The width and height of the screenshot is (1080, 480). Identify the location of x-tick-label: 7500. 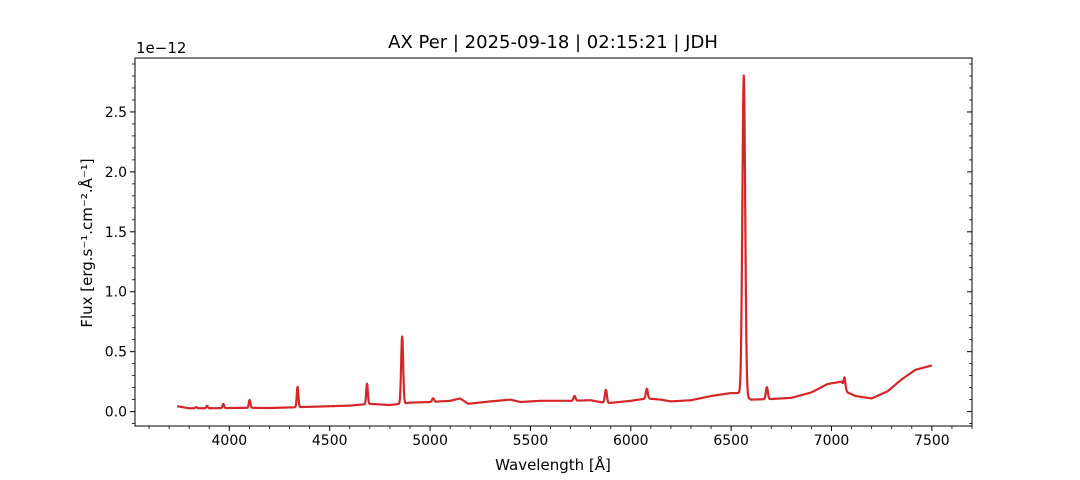
(932, 441).